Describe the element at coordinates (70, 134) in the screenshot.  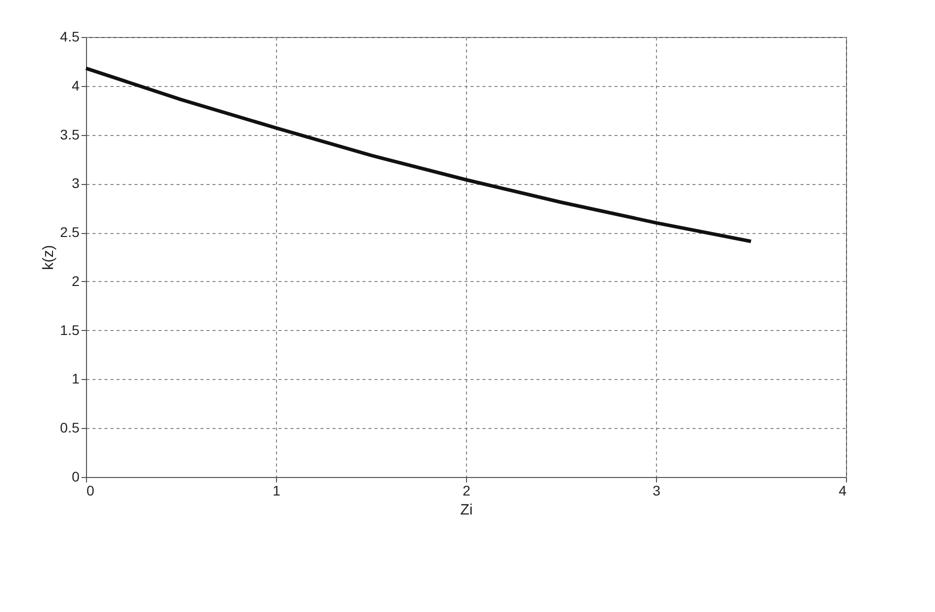
I see `y-tick-label: 3.5` at that location.